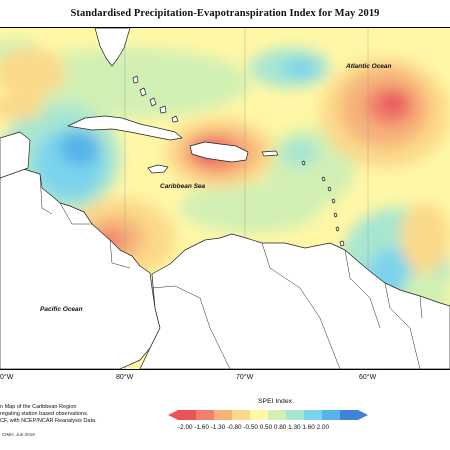  I want to click on legend-arrow-low, so click(173, 415).